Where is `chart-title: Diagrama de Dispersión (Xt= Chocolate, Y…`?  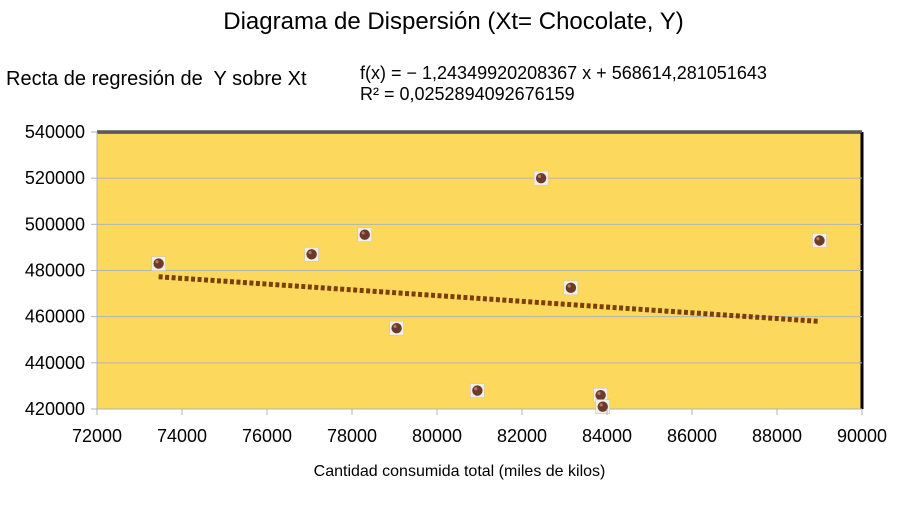
chart-title: Diagrama de Dispersión (Xt= Chocolate, Y… is located at coordinates (453, 21).